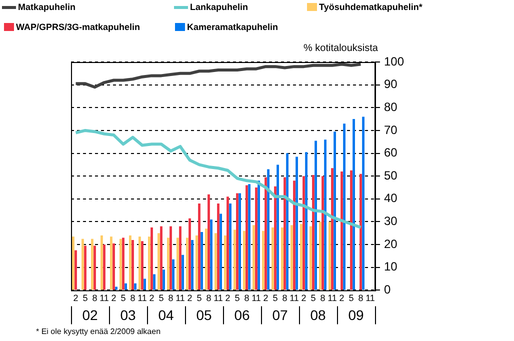  I want to click on text: * Ei ole kysytty enää 2/2009 alkaen, so click(98, 331).